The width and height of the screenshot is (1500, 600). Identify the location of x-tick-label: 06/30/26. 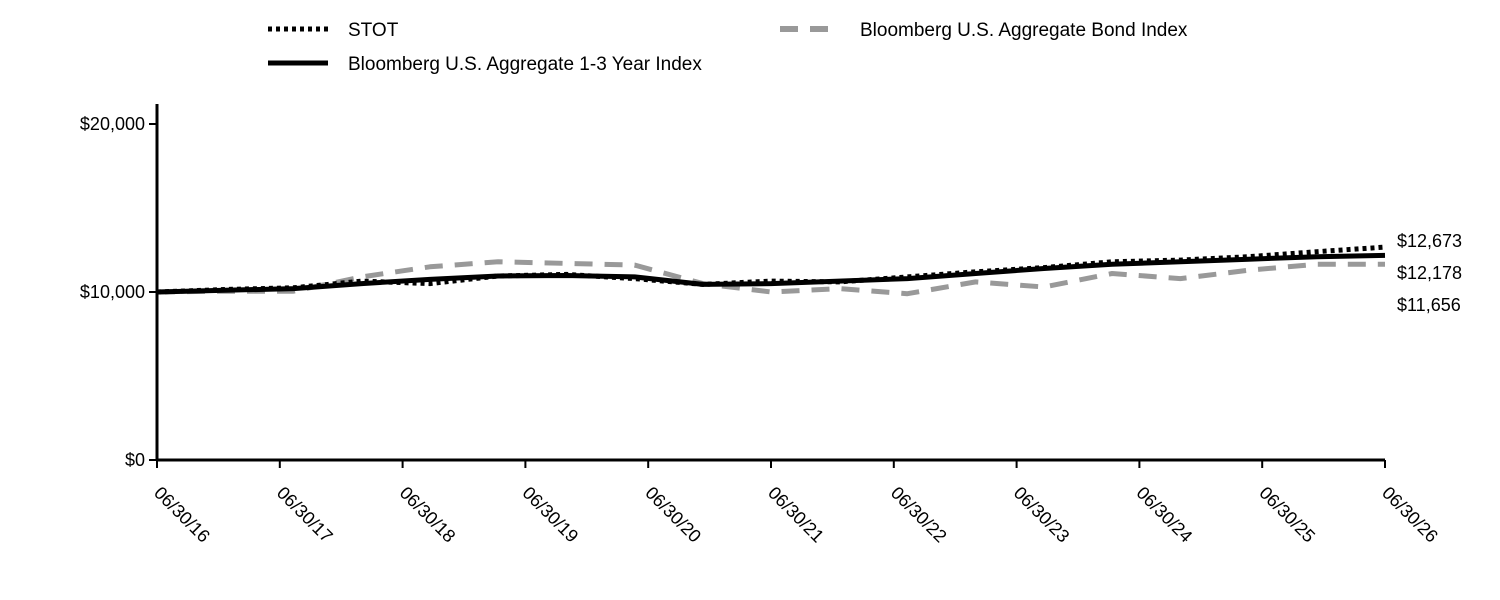
(1410, 515).